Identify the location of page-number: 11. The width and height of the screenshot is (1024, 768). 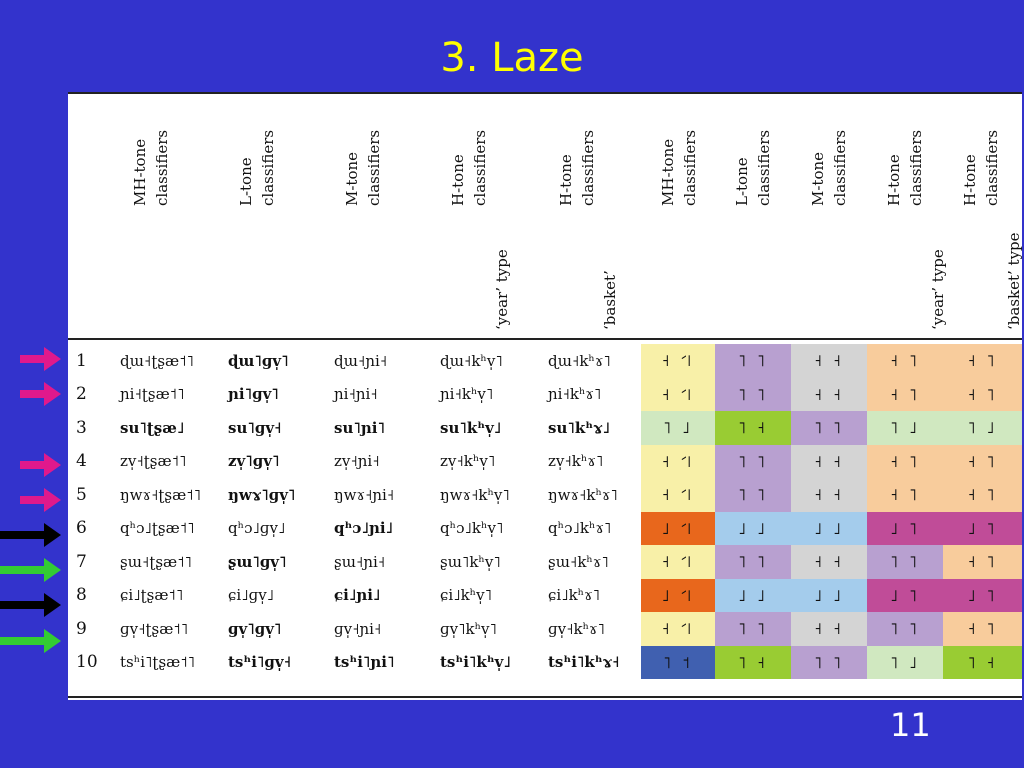
(910, 725).